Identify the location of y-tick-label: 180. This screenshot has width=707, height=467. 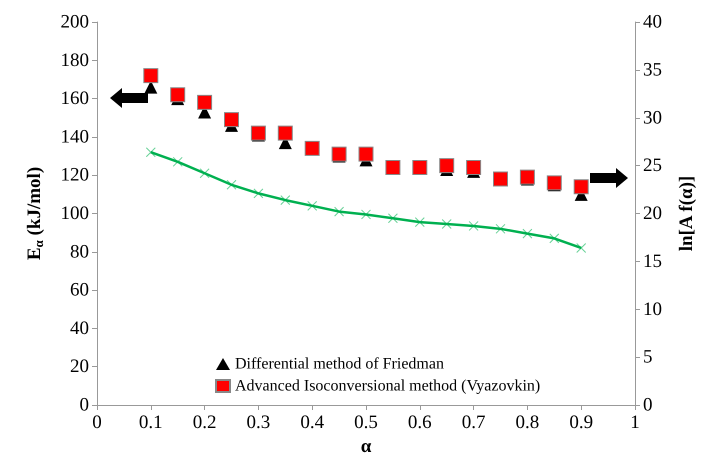
(74, 60).